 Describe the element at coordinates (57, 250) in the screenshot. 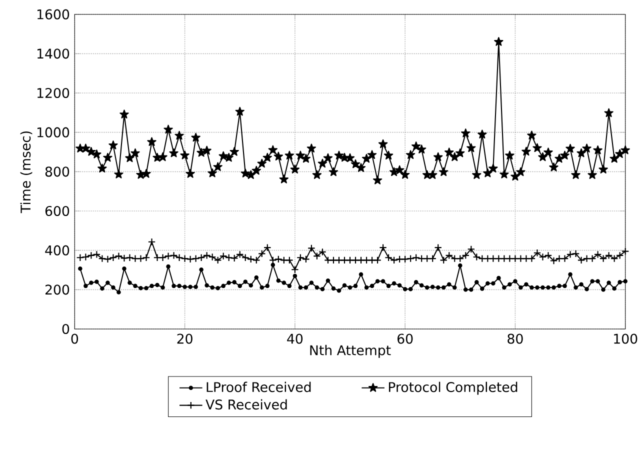

I see `y-tick-label: 400` at that location.